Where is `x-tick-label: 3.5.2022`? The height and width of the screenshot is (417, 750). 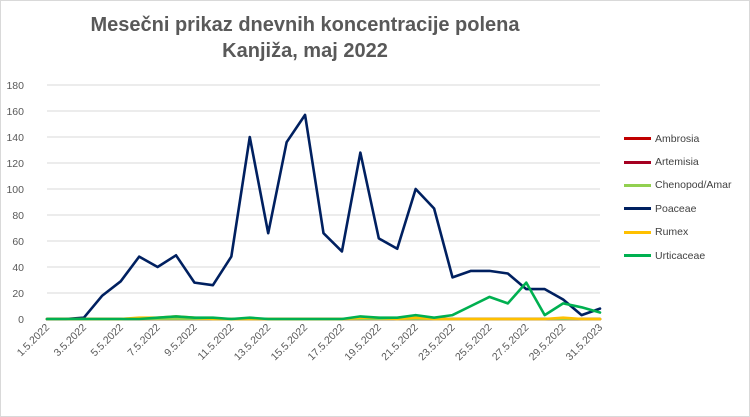
x-tick-label: 3.5.2022 is located at coordinates (70, 340).